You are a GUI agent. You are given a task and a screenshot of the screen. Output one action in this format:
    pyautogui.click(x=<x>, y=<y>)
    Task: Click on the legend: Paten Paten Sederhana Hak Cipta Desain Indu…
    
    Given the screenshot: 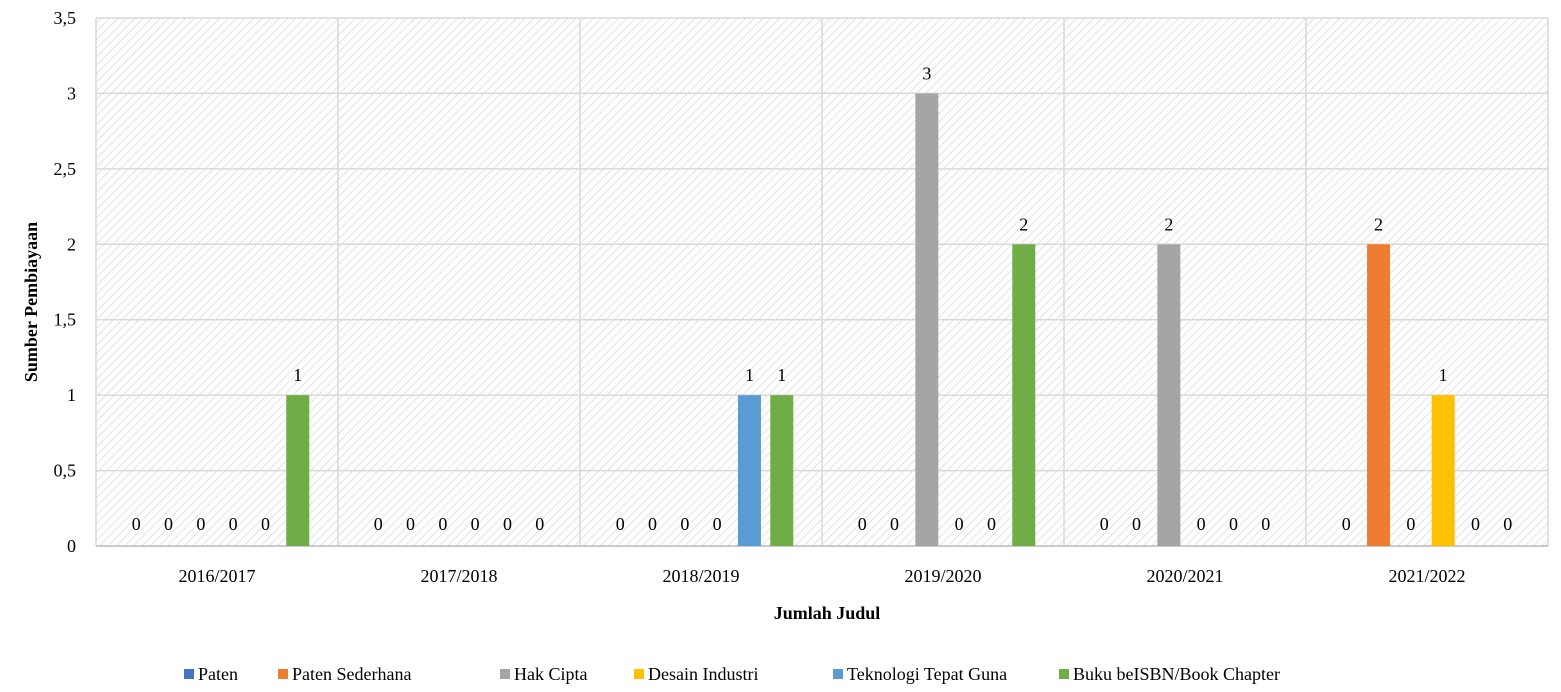 What is the action you would take?
    pyautogui.click(x=732, y=674)
    